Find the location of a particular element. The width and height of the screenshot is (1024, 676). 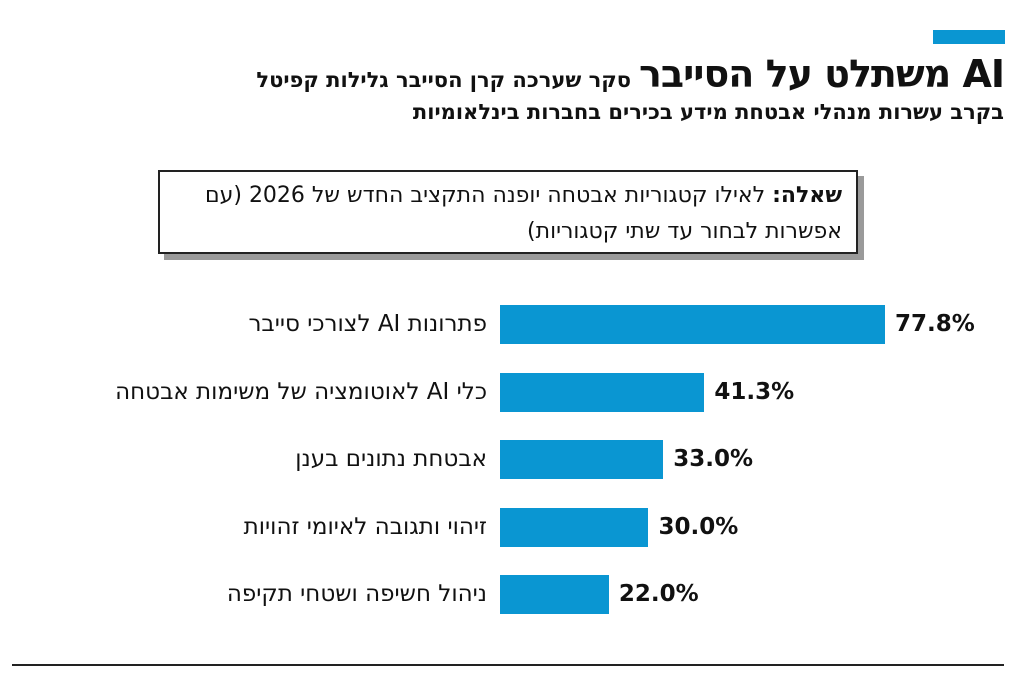

value-label: 22.0% is located at coordinates (658, 594).